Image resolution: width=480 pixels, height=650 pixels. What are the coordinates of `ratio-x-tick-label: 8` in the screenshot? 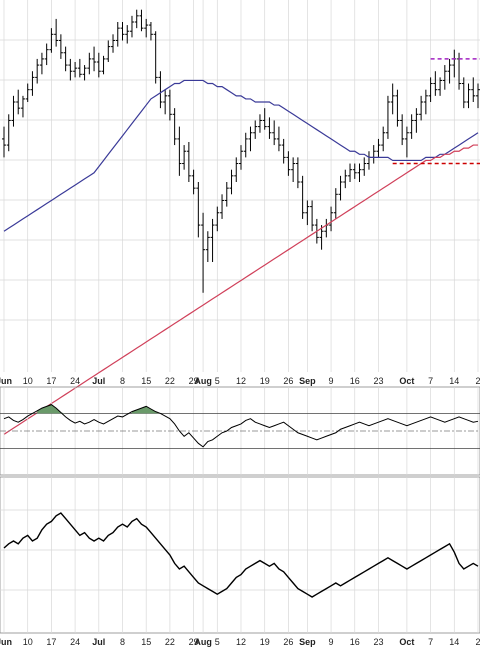 It's located at (122, 642).